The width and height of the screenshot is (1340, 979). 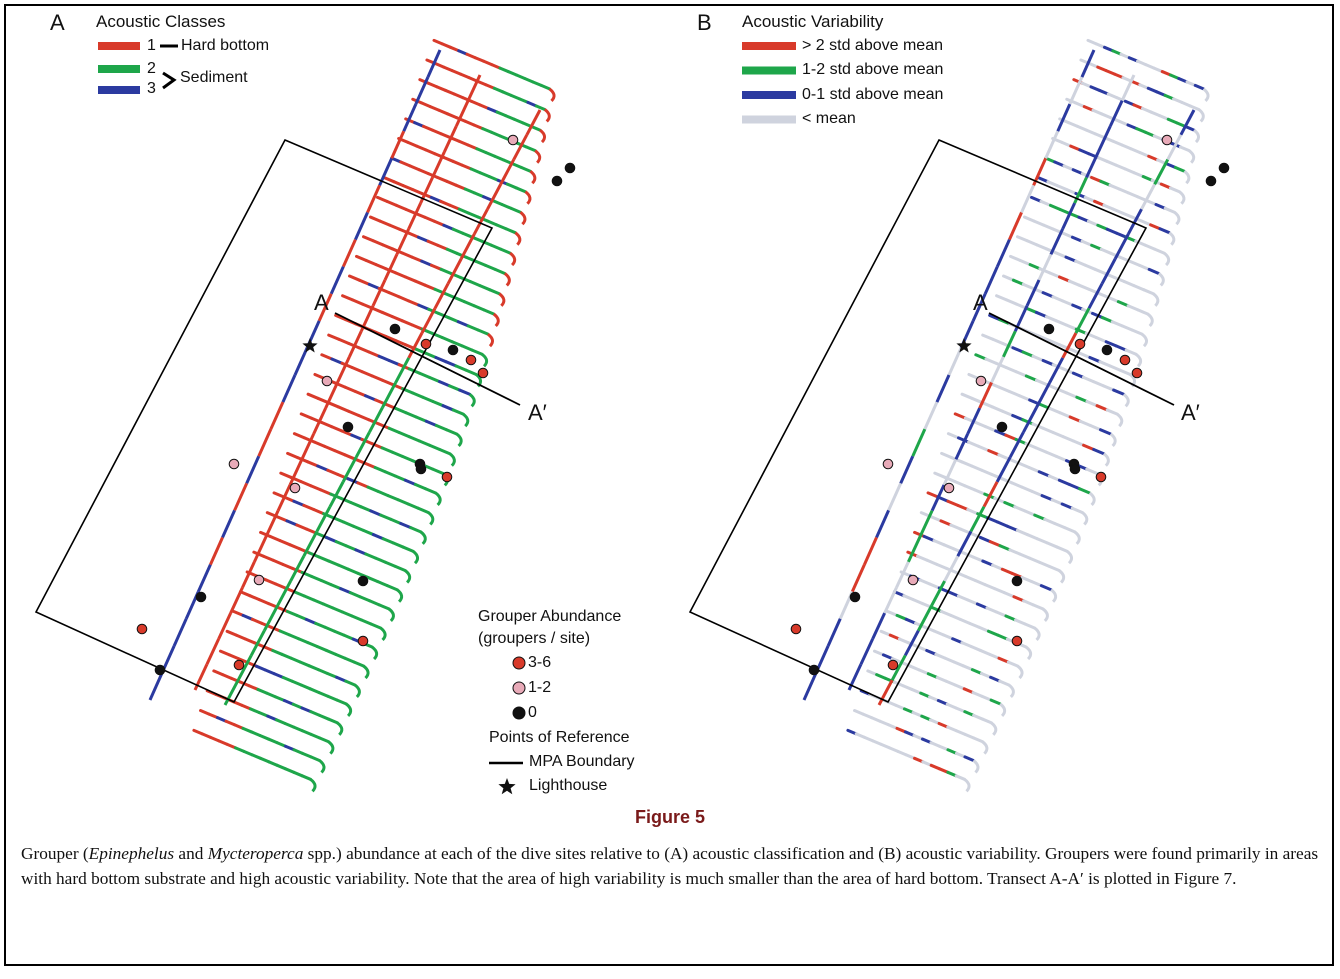 What do you see at coordinates (669, 817) in the screenshot?
I see `figure-title: Figure 5` at bounding box center [669, 817].